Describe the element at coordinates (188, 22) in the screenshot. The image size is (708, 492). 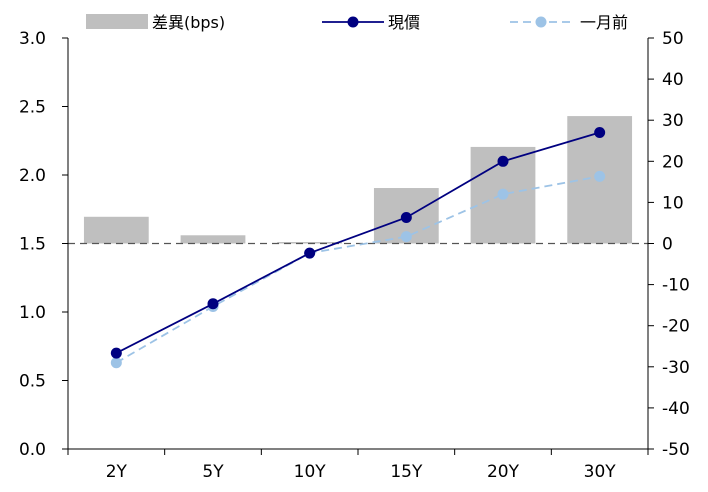
I see `legend-label-diff: 差異(bps)` at that location.